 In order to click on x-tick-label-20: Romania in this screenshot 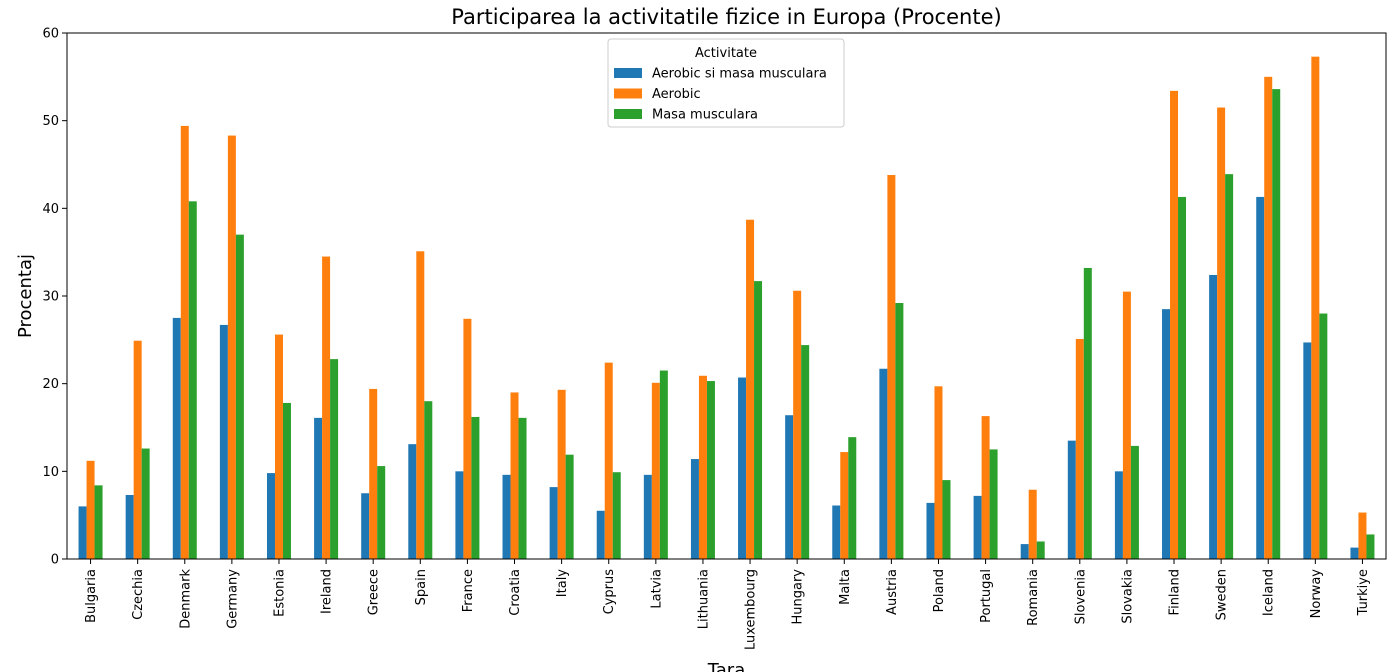, I will do `click(1033, 597)`.